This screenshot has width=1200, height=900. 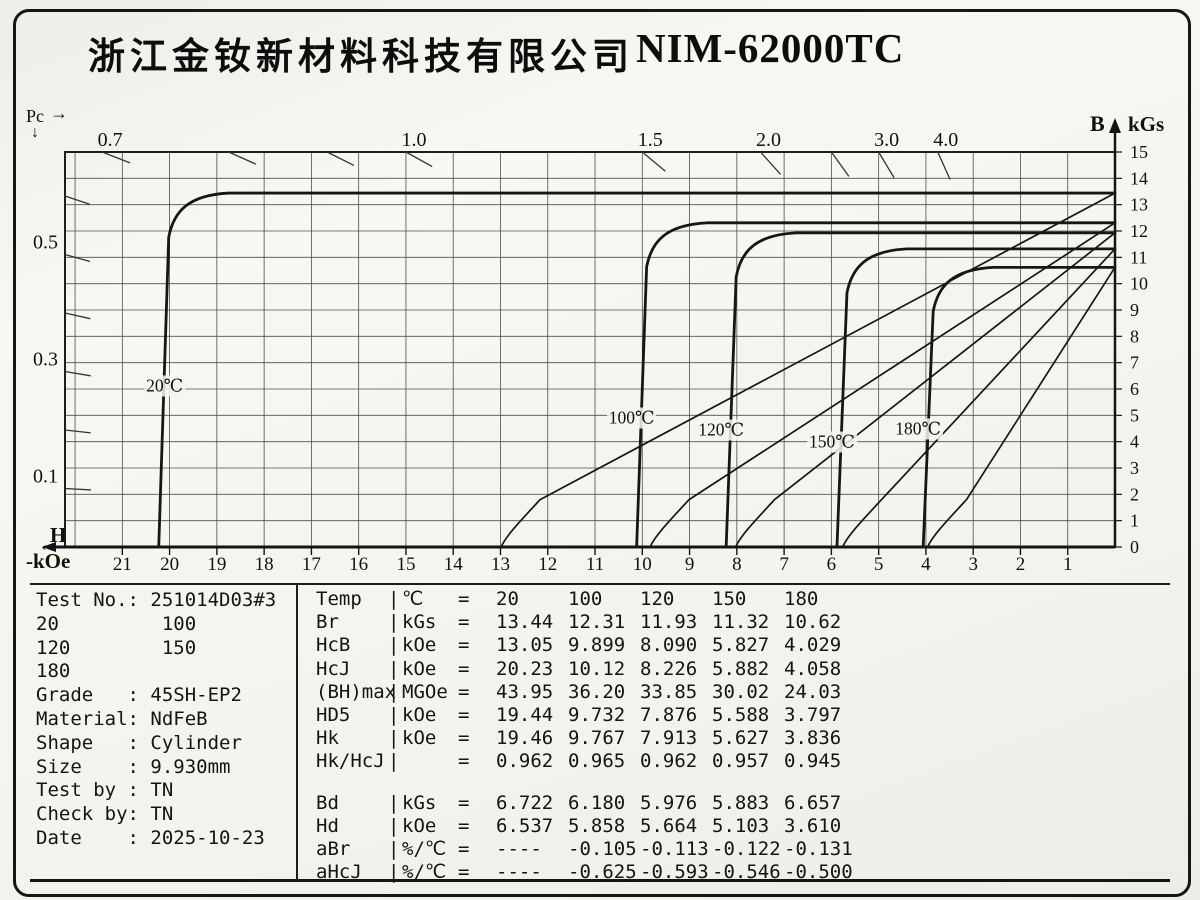 I want to click on svg-text: 12, so click(x=547, y=564).